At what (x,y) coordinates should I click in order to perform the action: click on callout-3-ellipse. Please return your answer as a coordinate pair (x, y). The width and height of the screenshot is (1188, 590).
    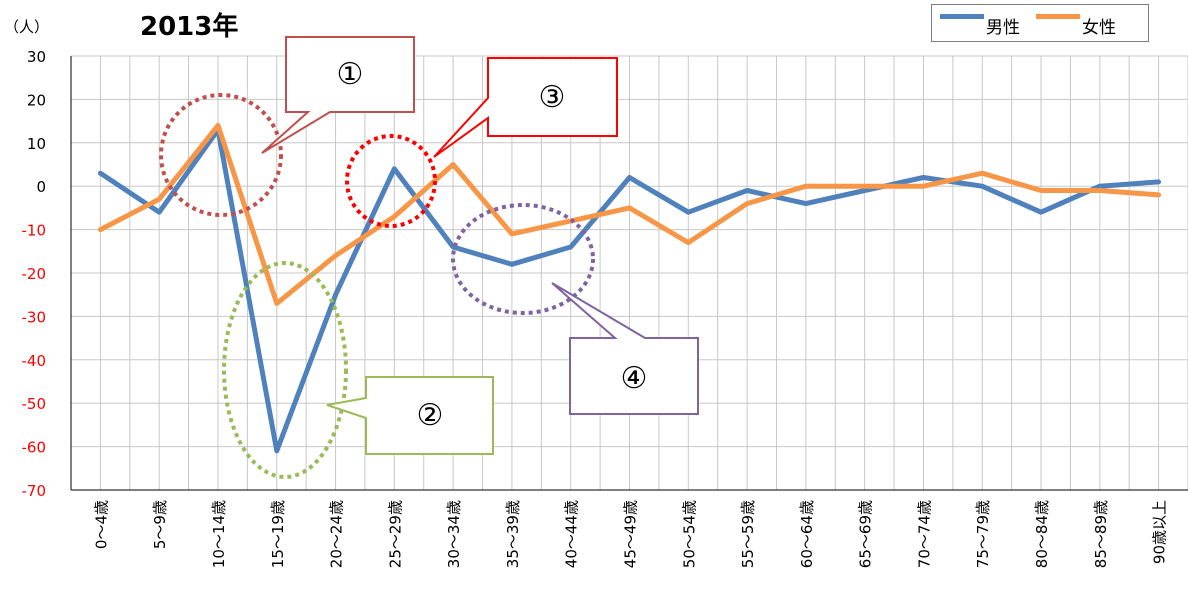
    Looking at the image, I should click on (391, 181).